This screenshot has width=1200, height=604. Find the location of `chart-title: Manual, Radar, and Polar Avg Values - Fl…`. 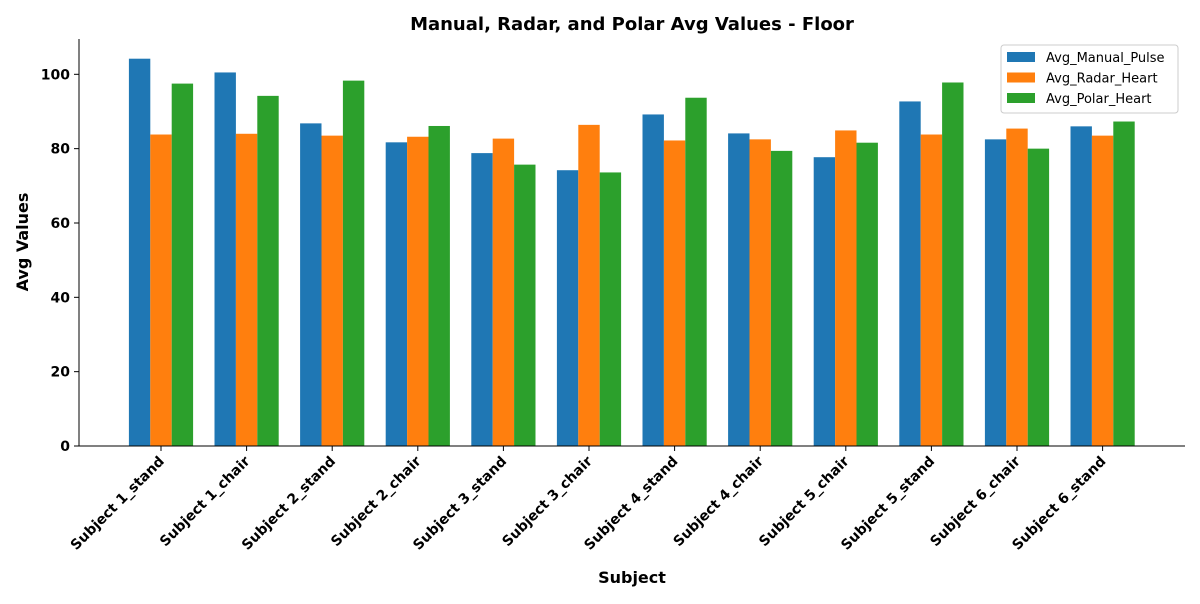

chart-title: Manual, Radar, and Polar Avg Values - Fl… is located at coordinates (632, 24).